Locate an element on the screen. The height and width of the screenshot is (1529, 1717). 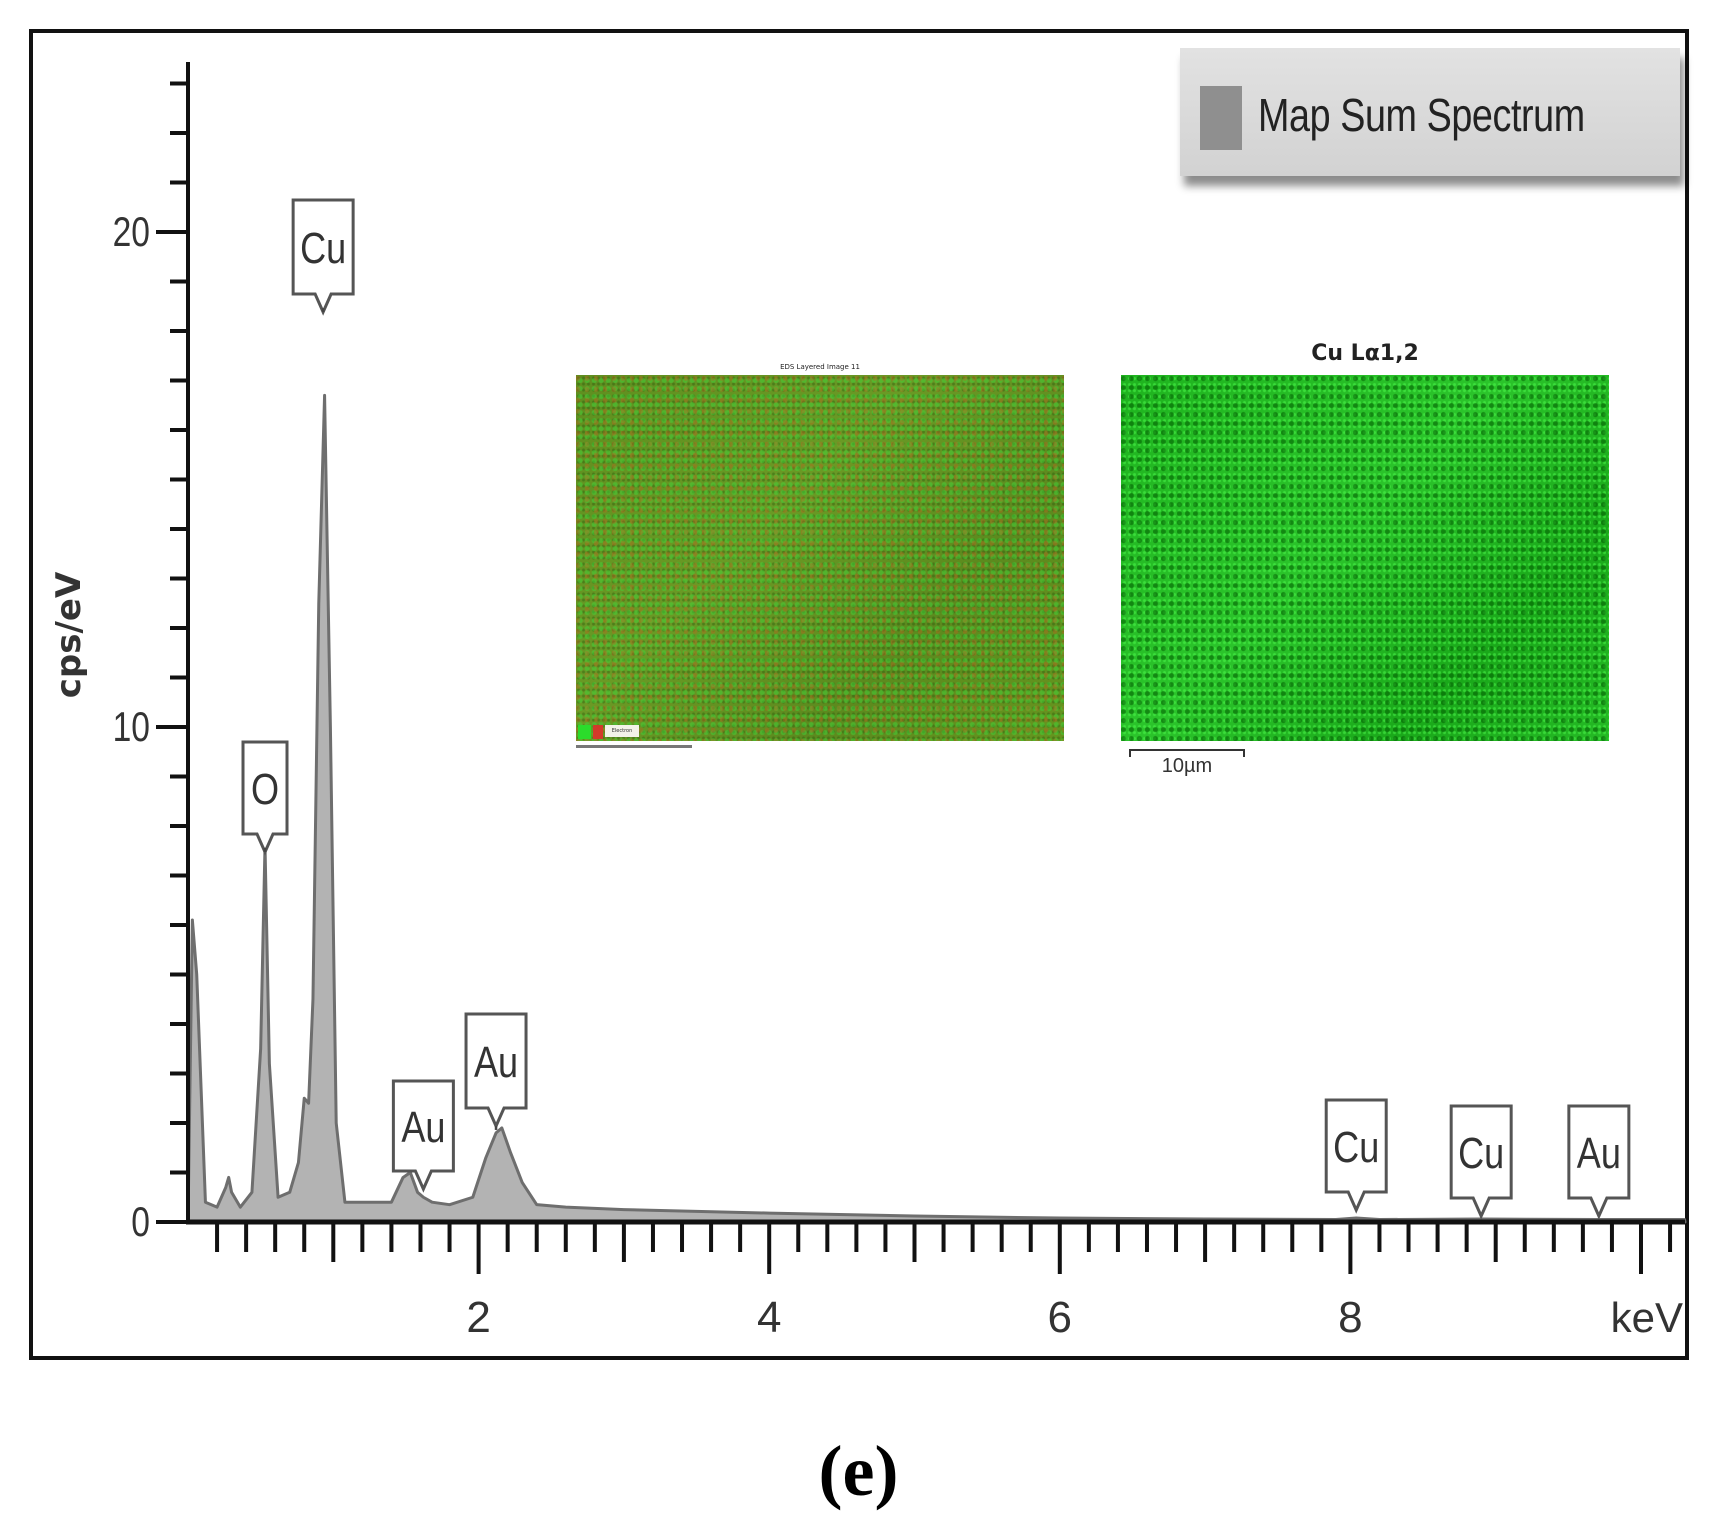
inset-cu-title: Cu Lα1,2 is located at coordinates (1365, 353).